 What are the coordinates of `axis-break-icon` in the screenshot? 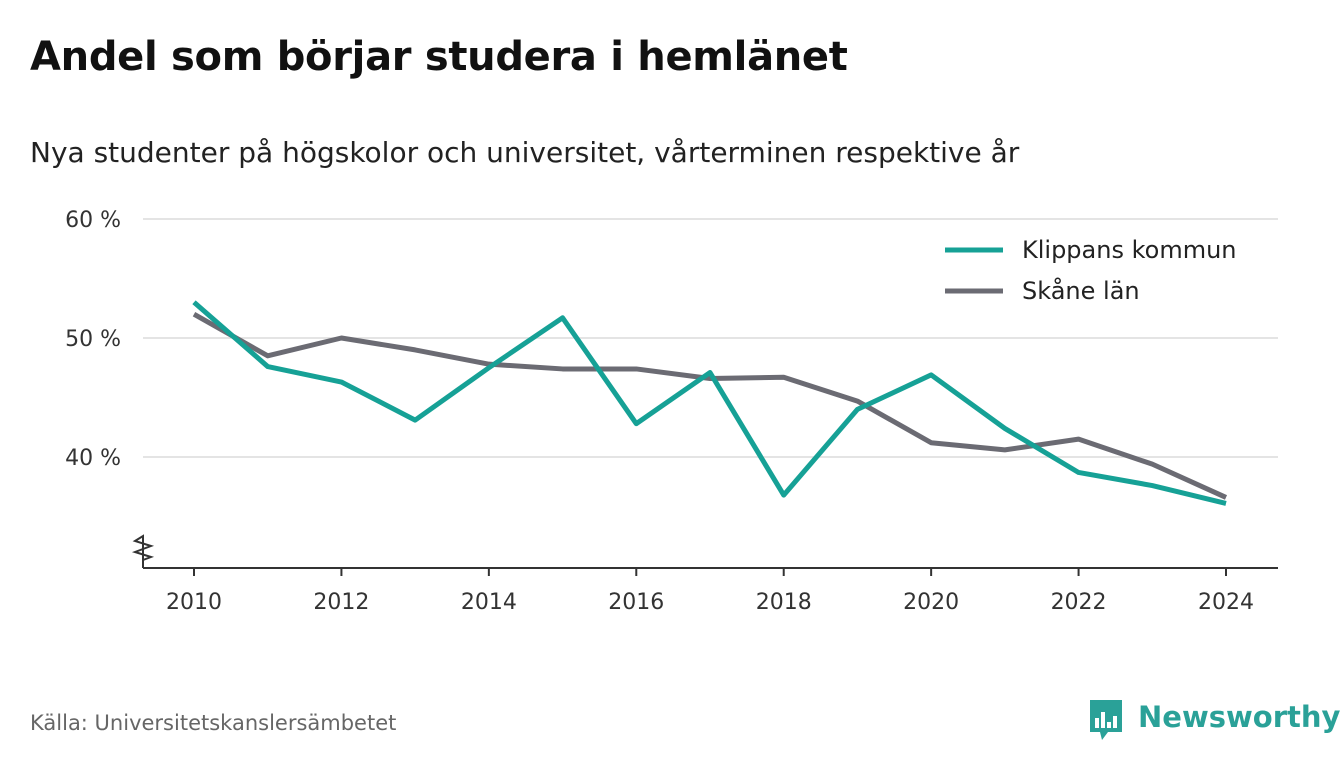 It's located at (143, 547).